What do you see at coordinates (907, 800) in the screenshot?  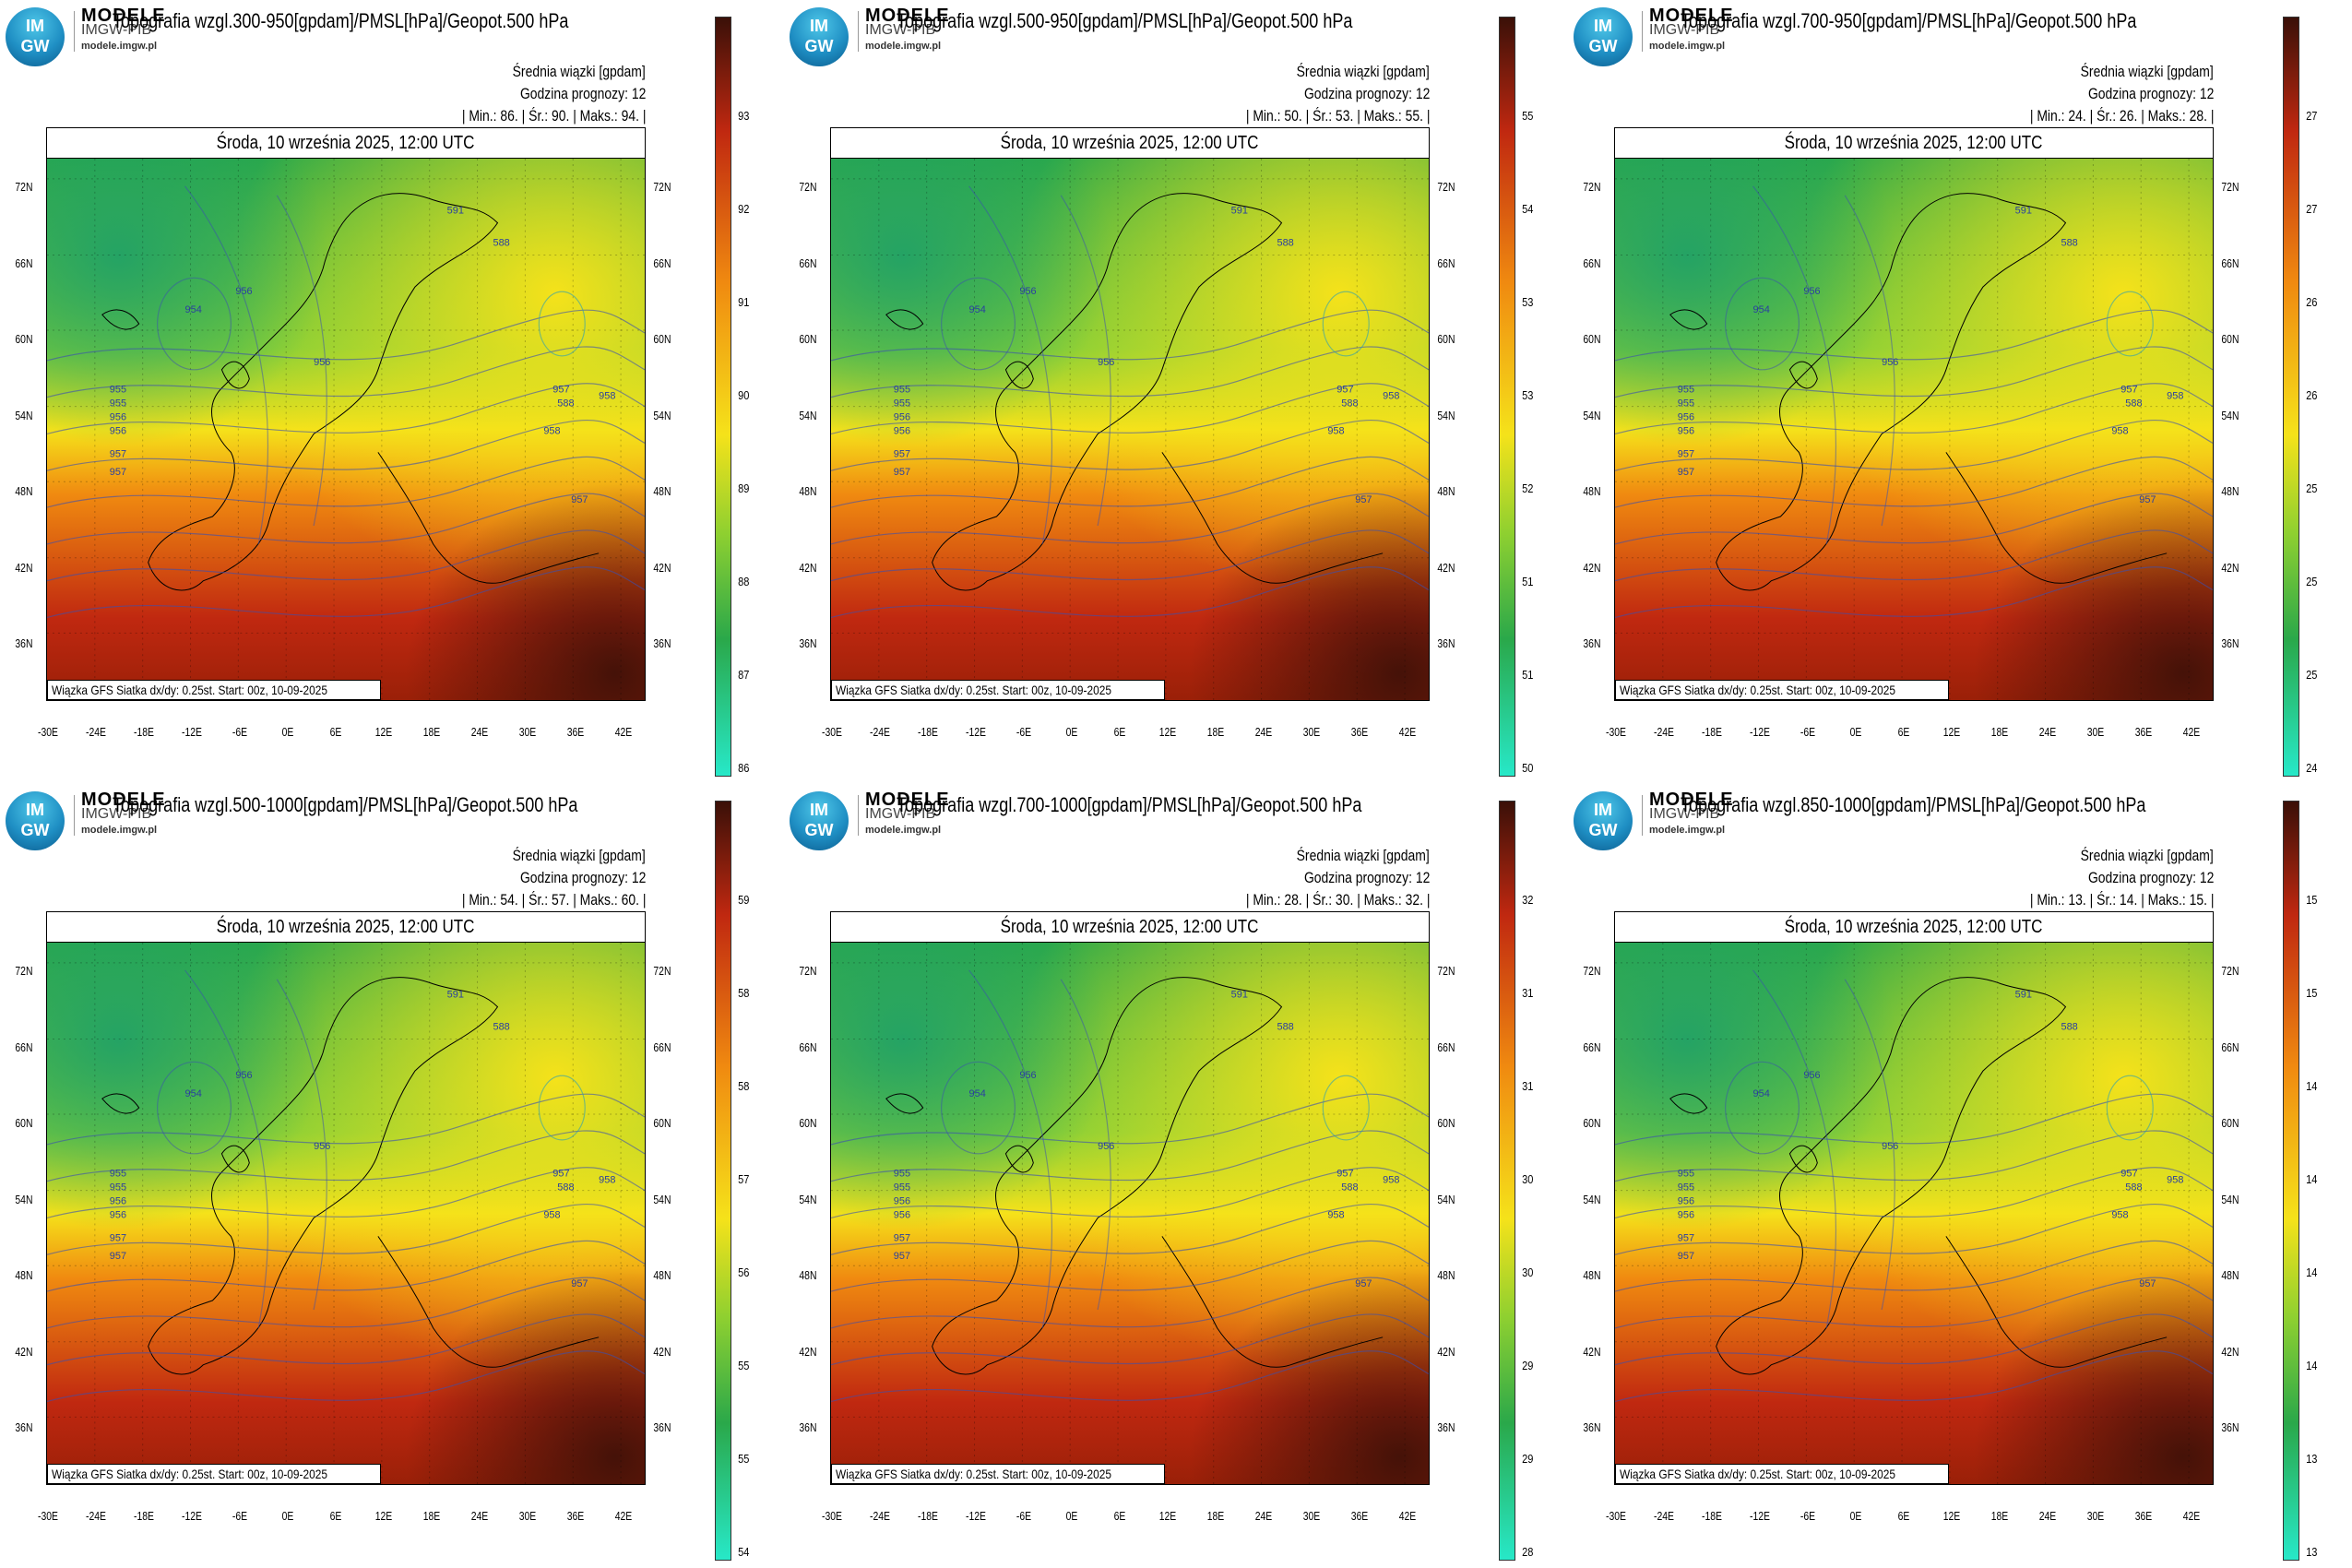 I see `brand-name: MODELE` at bounding box center [907, 800].